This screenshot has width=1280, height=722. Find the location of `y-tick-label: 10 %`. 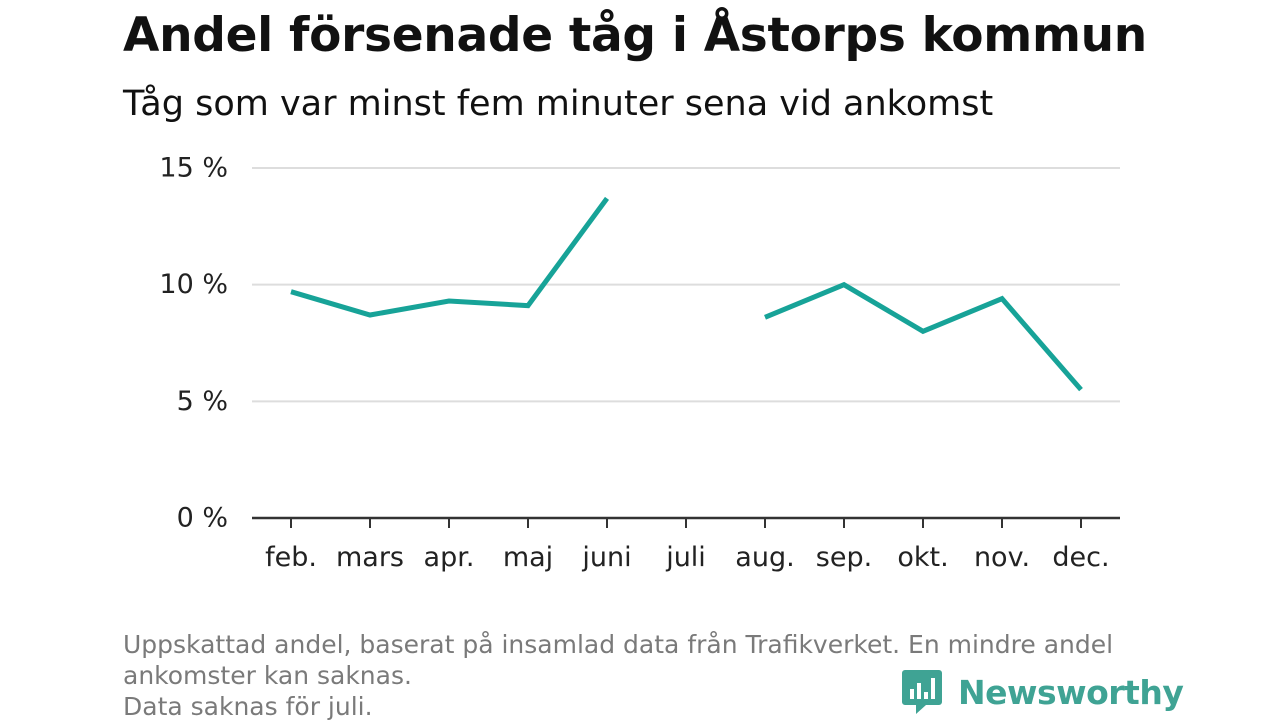

y-tick-label: 10 % is located at coordinates (193, 284).